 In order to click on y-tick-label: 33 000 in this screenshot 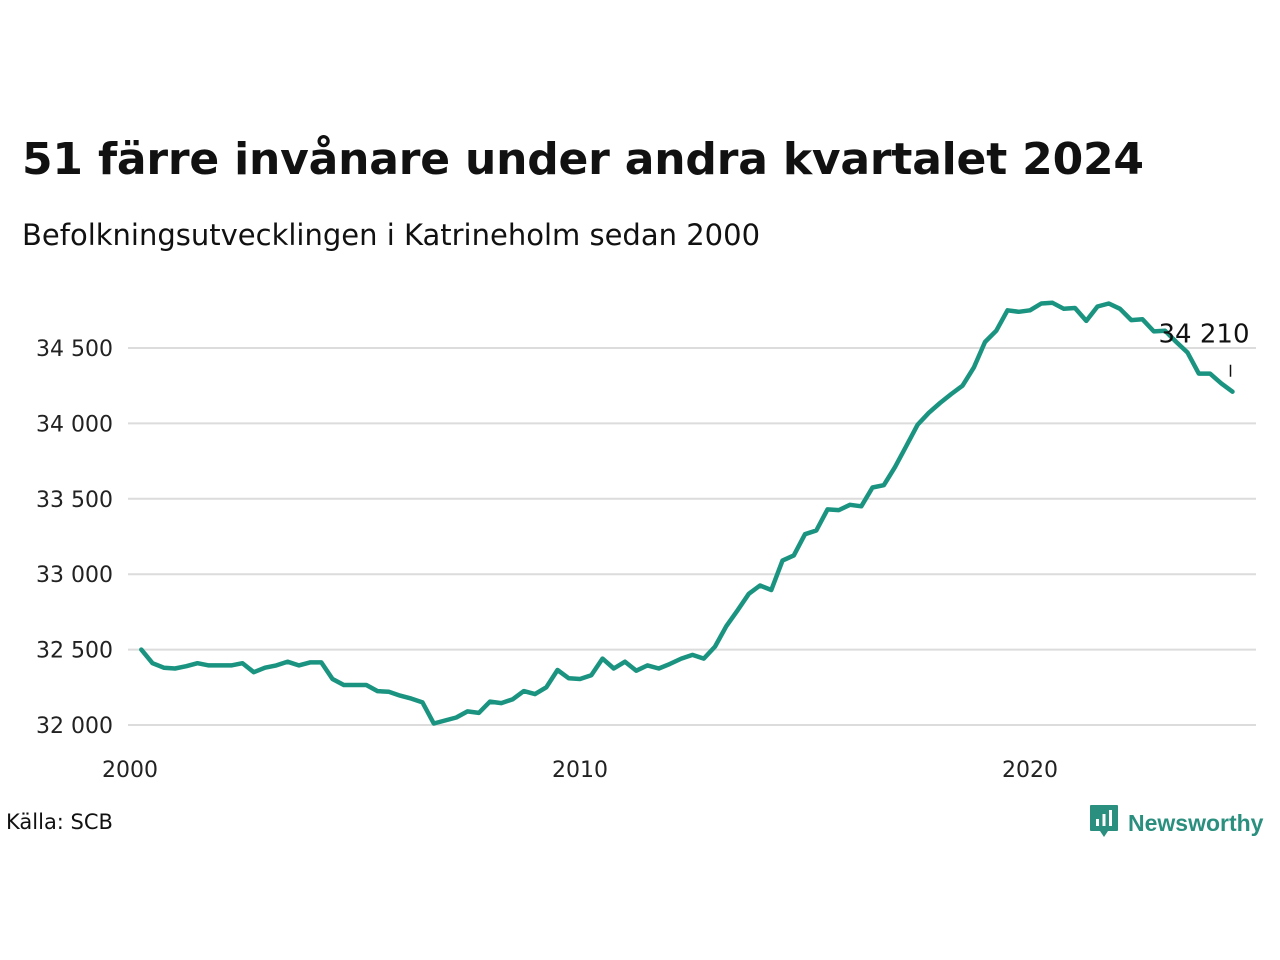, I will do `click(74, 575)`.